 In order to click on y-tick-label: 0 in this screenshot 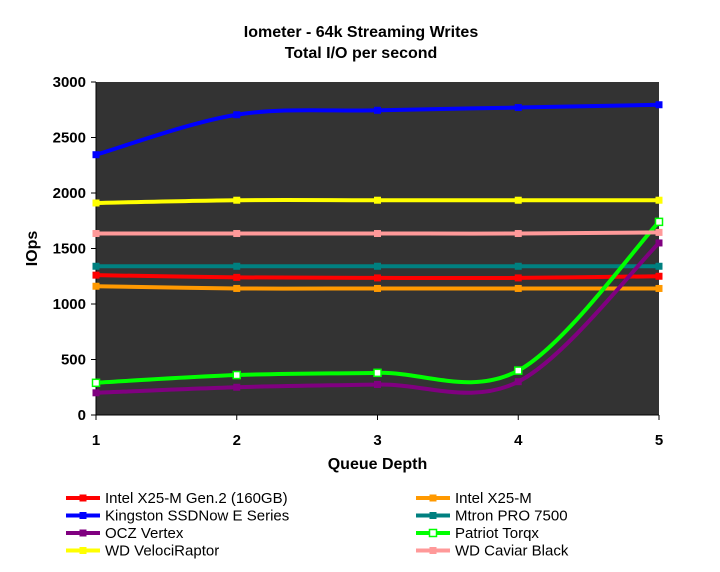, I will do `click(82, 415)`.